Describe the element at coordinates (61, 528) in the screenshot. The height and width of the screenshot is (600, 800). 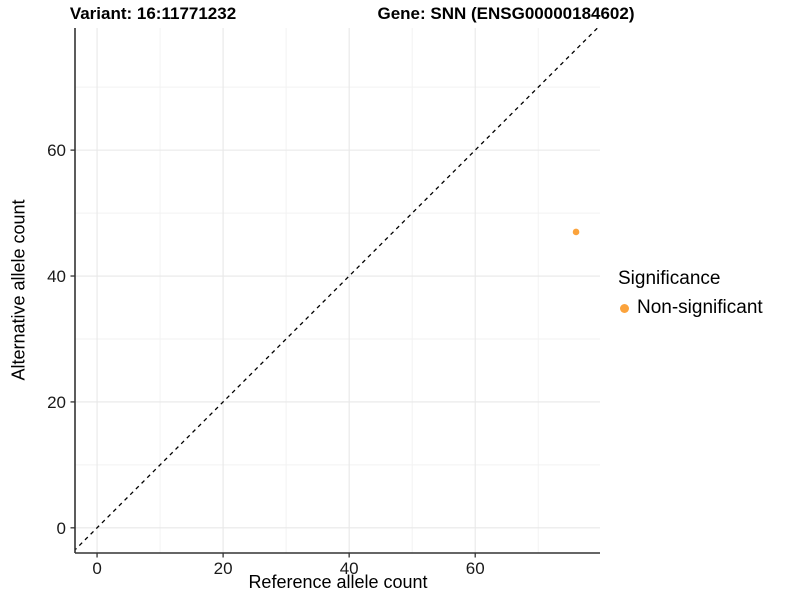
I see `y-tick-label: 0` at that location.